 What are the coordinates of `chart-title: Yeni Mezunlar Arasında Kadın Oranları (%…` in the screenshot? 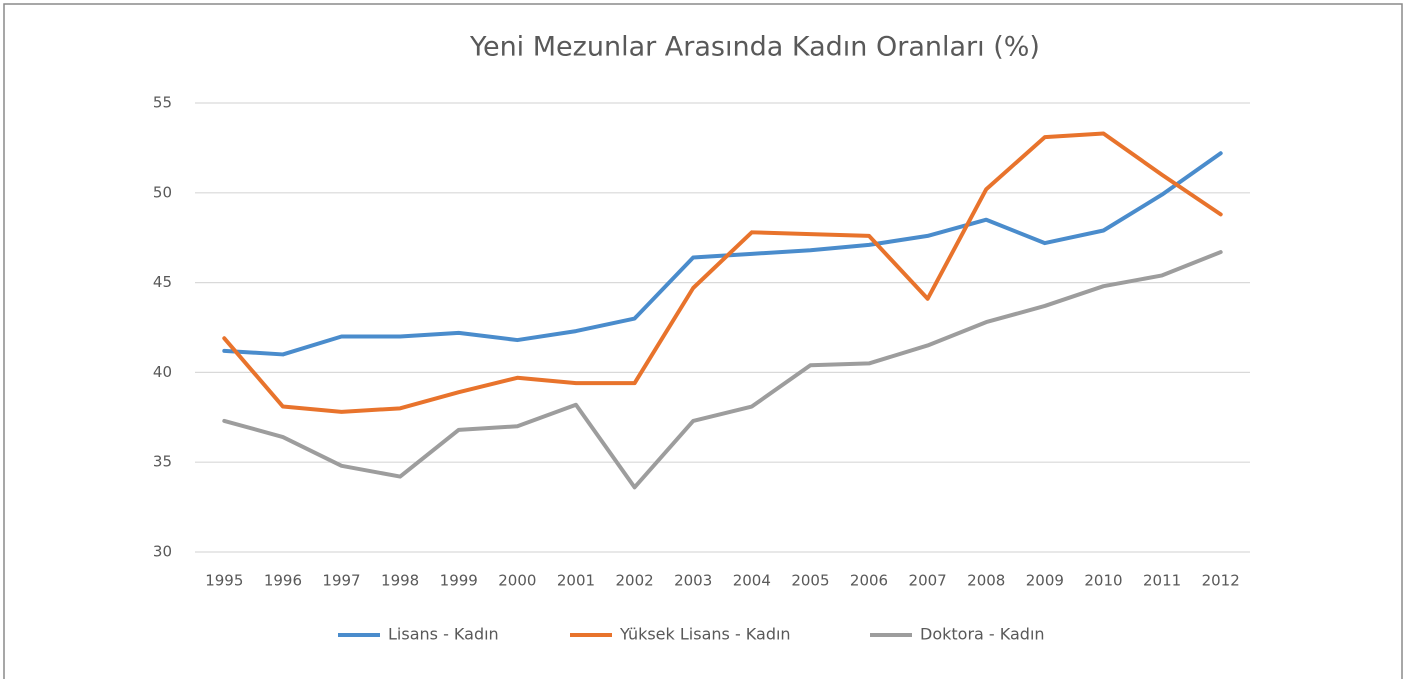 It's located at (754, 47).